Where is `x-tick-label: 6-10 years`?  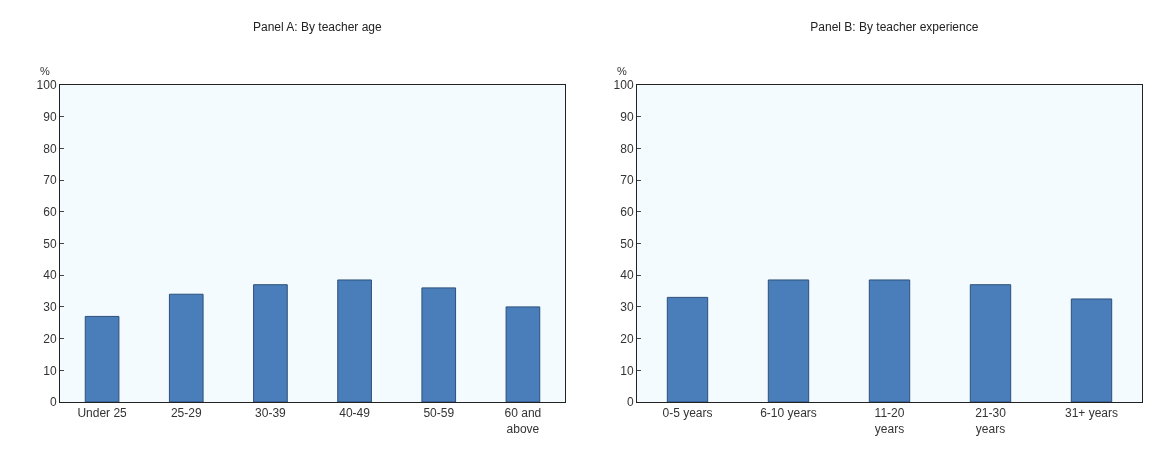
x-tick-label: 6-10 years is located at coordinates (788, 413).